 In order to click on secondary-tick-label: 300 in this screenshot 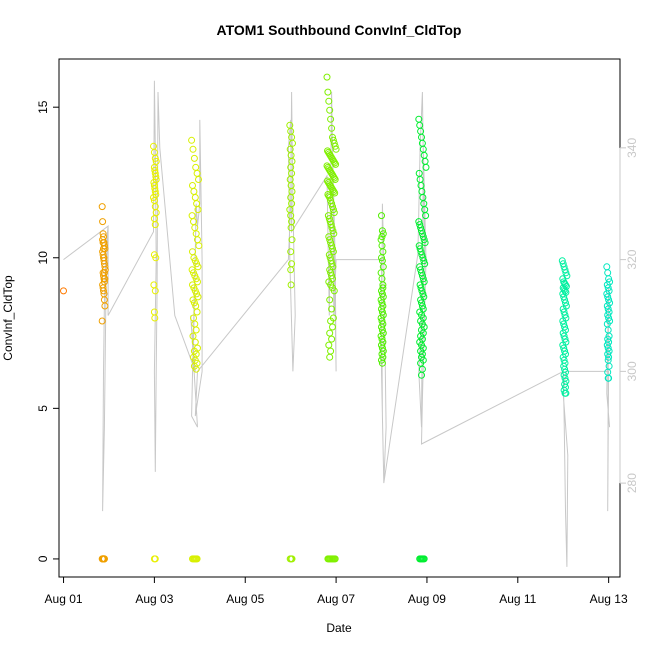, I will do `click(632, 371)`.